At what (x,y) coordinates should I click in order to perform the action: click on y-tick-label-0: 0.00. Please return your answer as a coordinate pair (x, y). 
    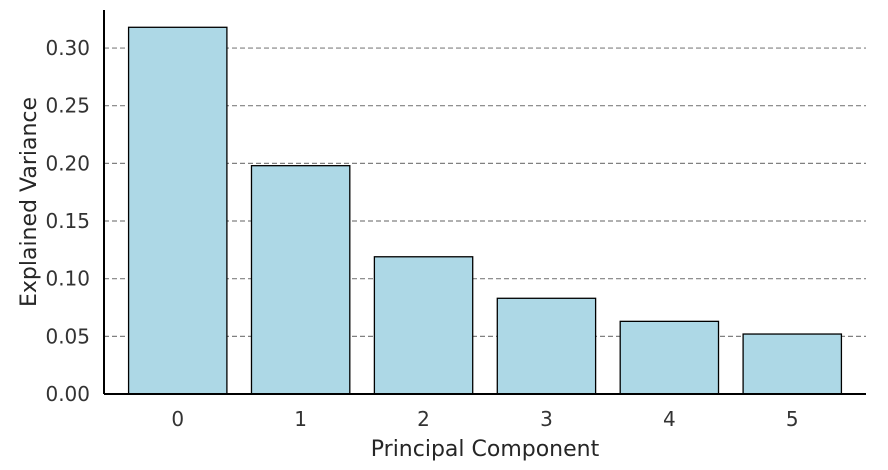
    Looking at the image, I should click on (67, 394).